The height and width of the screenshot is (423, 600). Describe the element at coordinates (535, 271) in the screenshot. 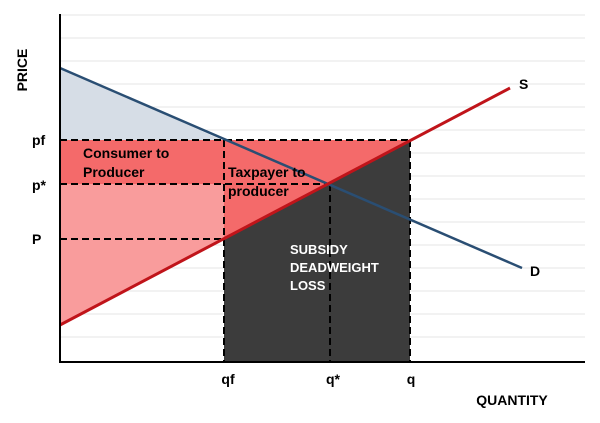

I see `demand-label: D` at that location.